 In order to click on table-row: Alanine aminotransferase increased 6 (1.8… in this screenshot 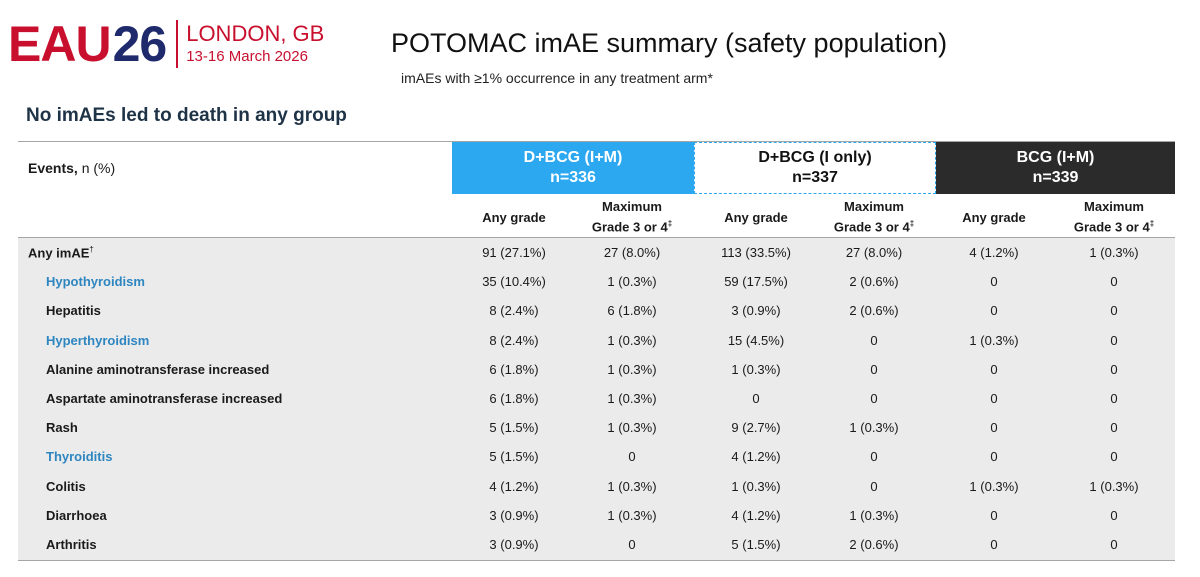, I will do `click(596, 370)`.